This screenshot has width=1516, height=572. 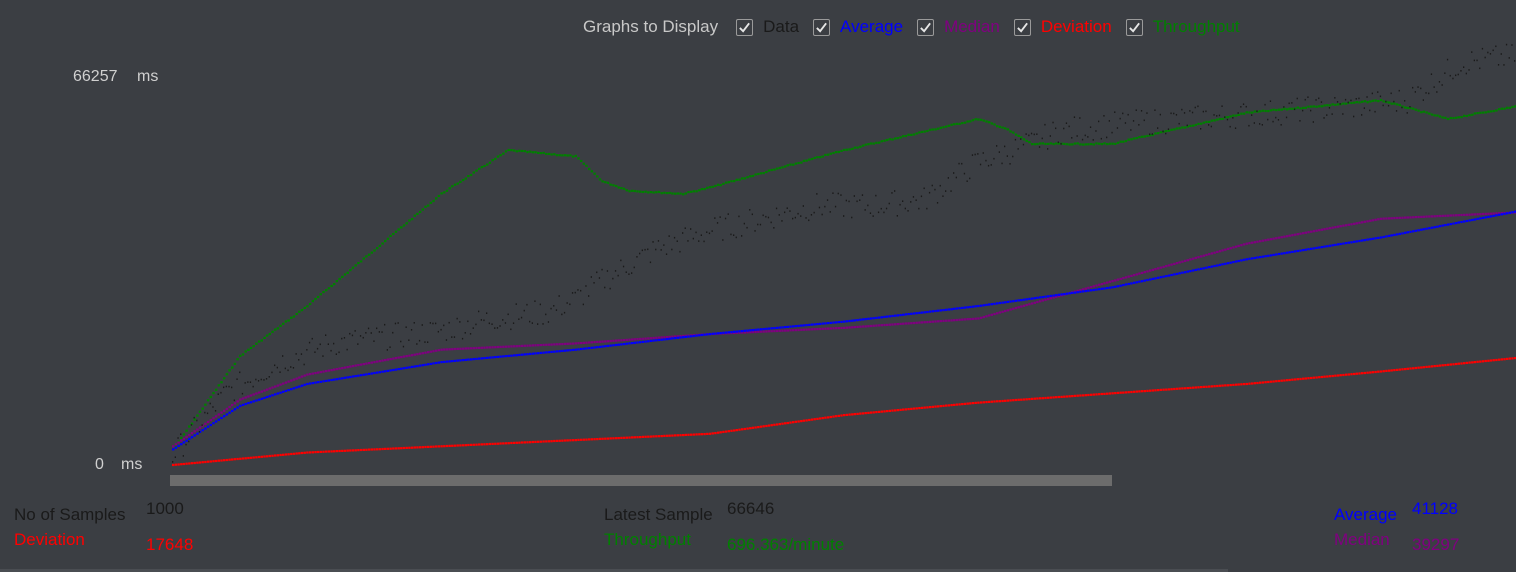 I want to click on deviation-checkbox, so click(x=1022, y=27).